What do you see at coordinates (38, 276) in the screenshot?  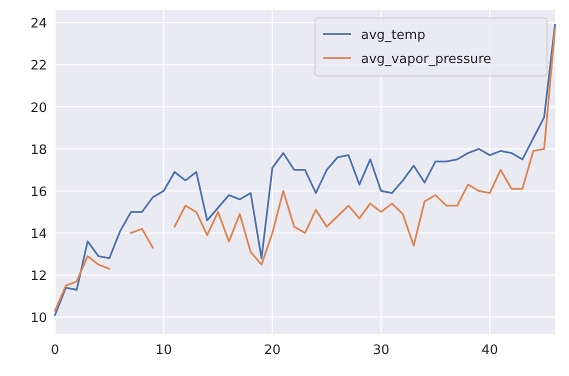 I see `y-tick-label: 12` at bounding box center [38, 276].